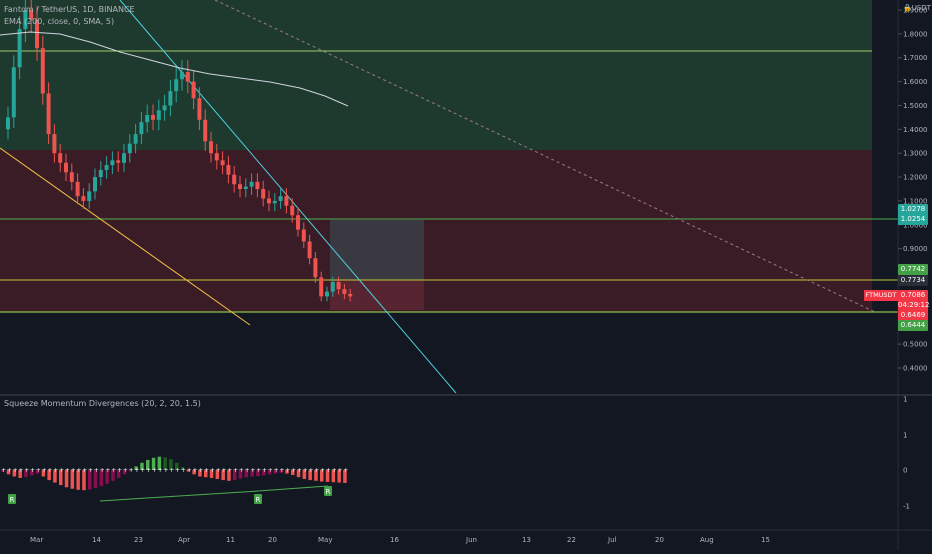 The width and height of the screenshot is (932, 554). What do you see at coordinates (915, 225) in the screenshot?
I see `price-tick-label: 1.0000` at bounding box center [915, 225].